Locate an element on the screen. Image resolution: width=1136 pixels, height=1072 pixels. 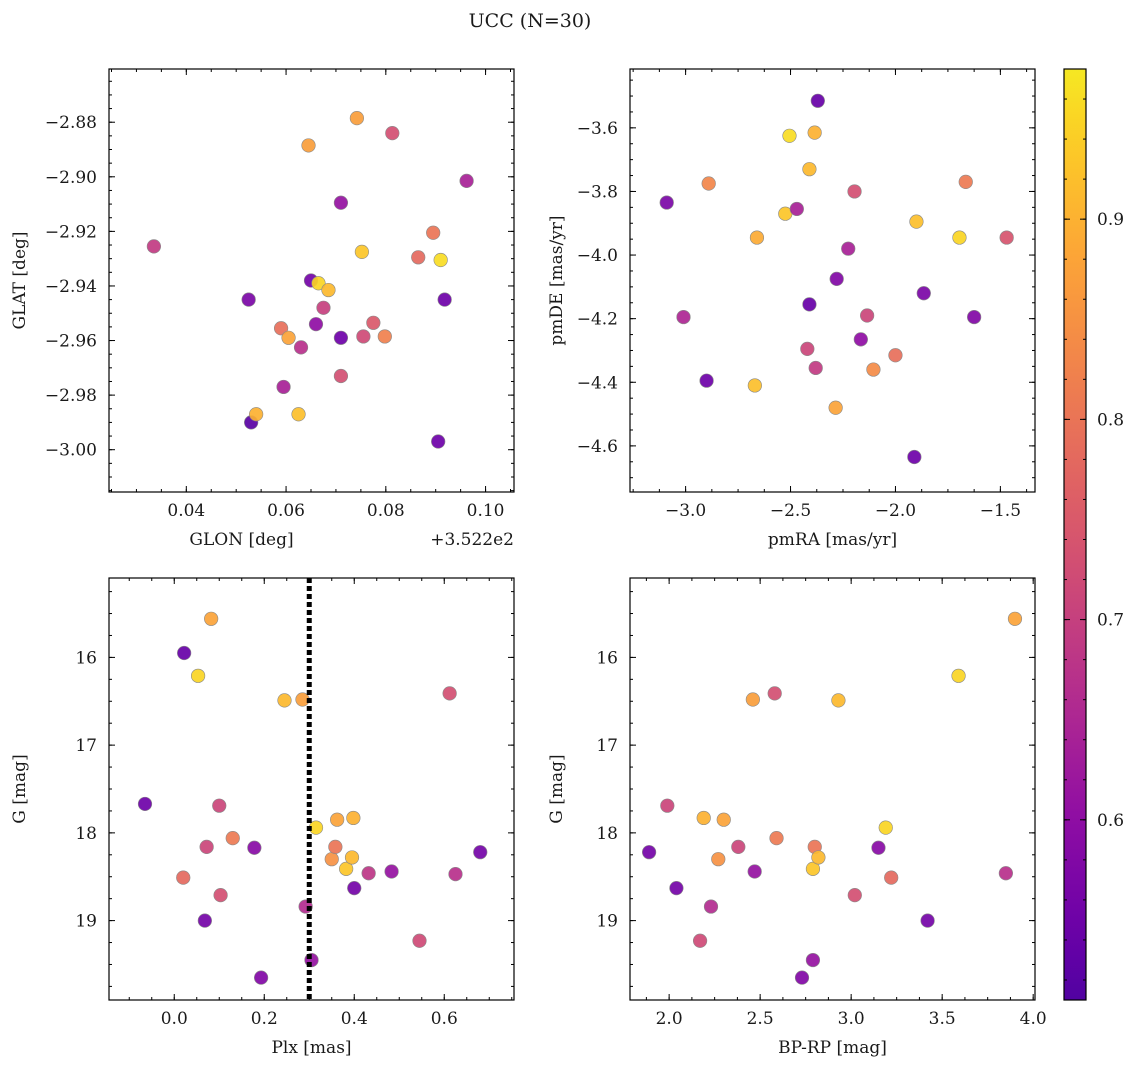
y-axis-label: G [mag] is located at coordinates (20, 788).